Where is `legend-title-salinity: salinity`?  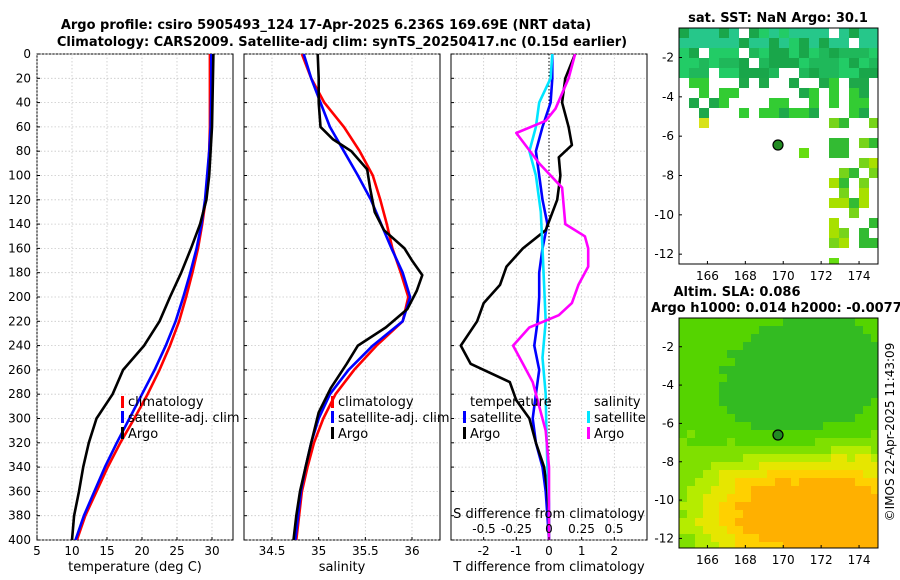 legend-title-salinity: salinity is located at coordinates (617, 402).